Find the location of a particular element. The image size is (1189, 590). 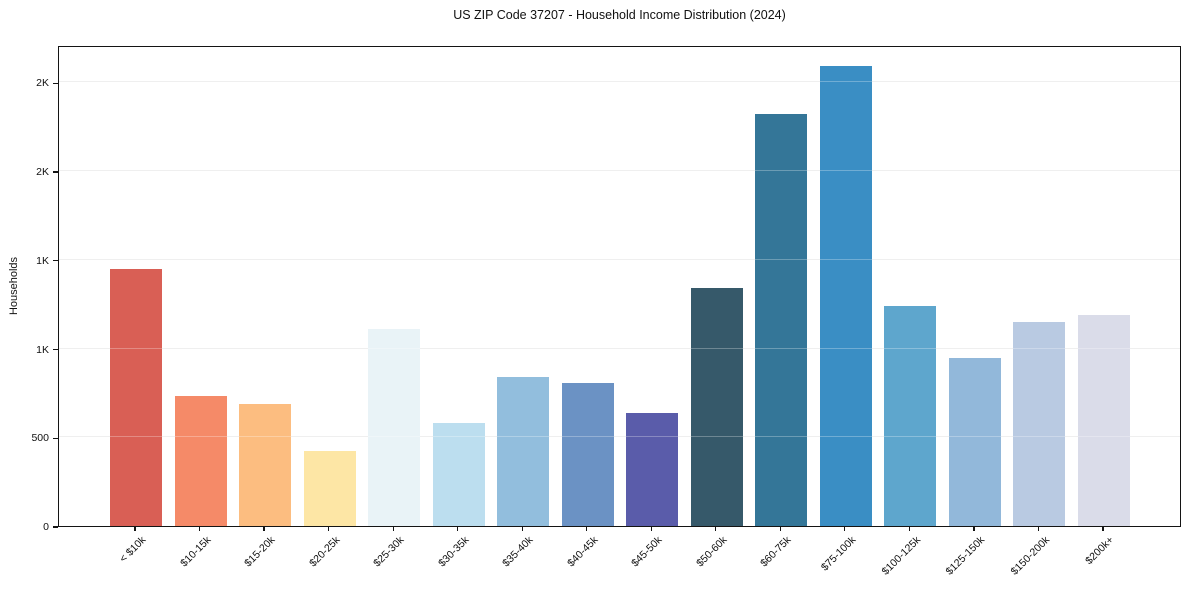

x-tick-label: $100-125k is located at coordinates (901, 556).